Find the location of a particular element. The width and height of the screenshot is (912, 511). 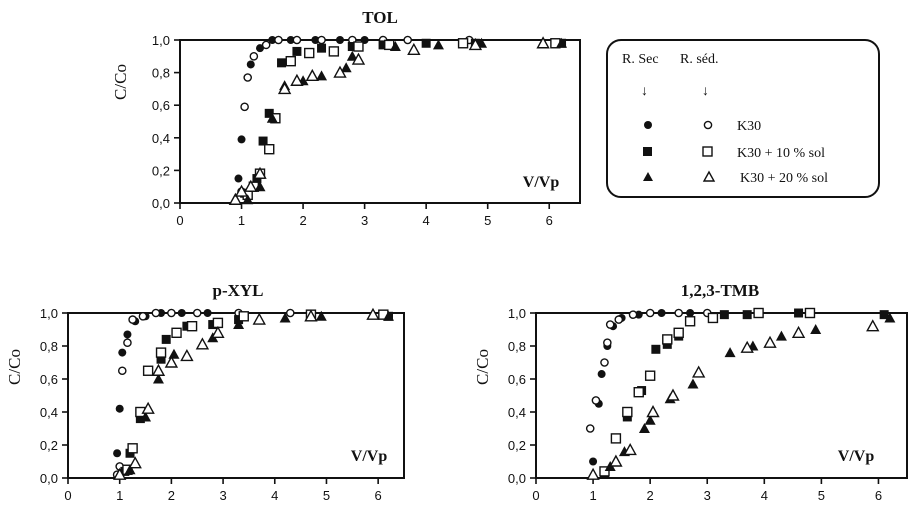

legend-label-k30-20: K30 + 20 % sol is located at coordinates (784, 178).